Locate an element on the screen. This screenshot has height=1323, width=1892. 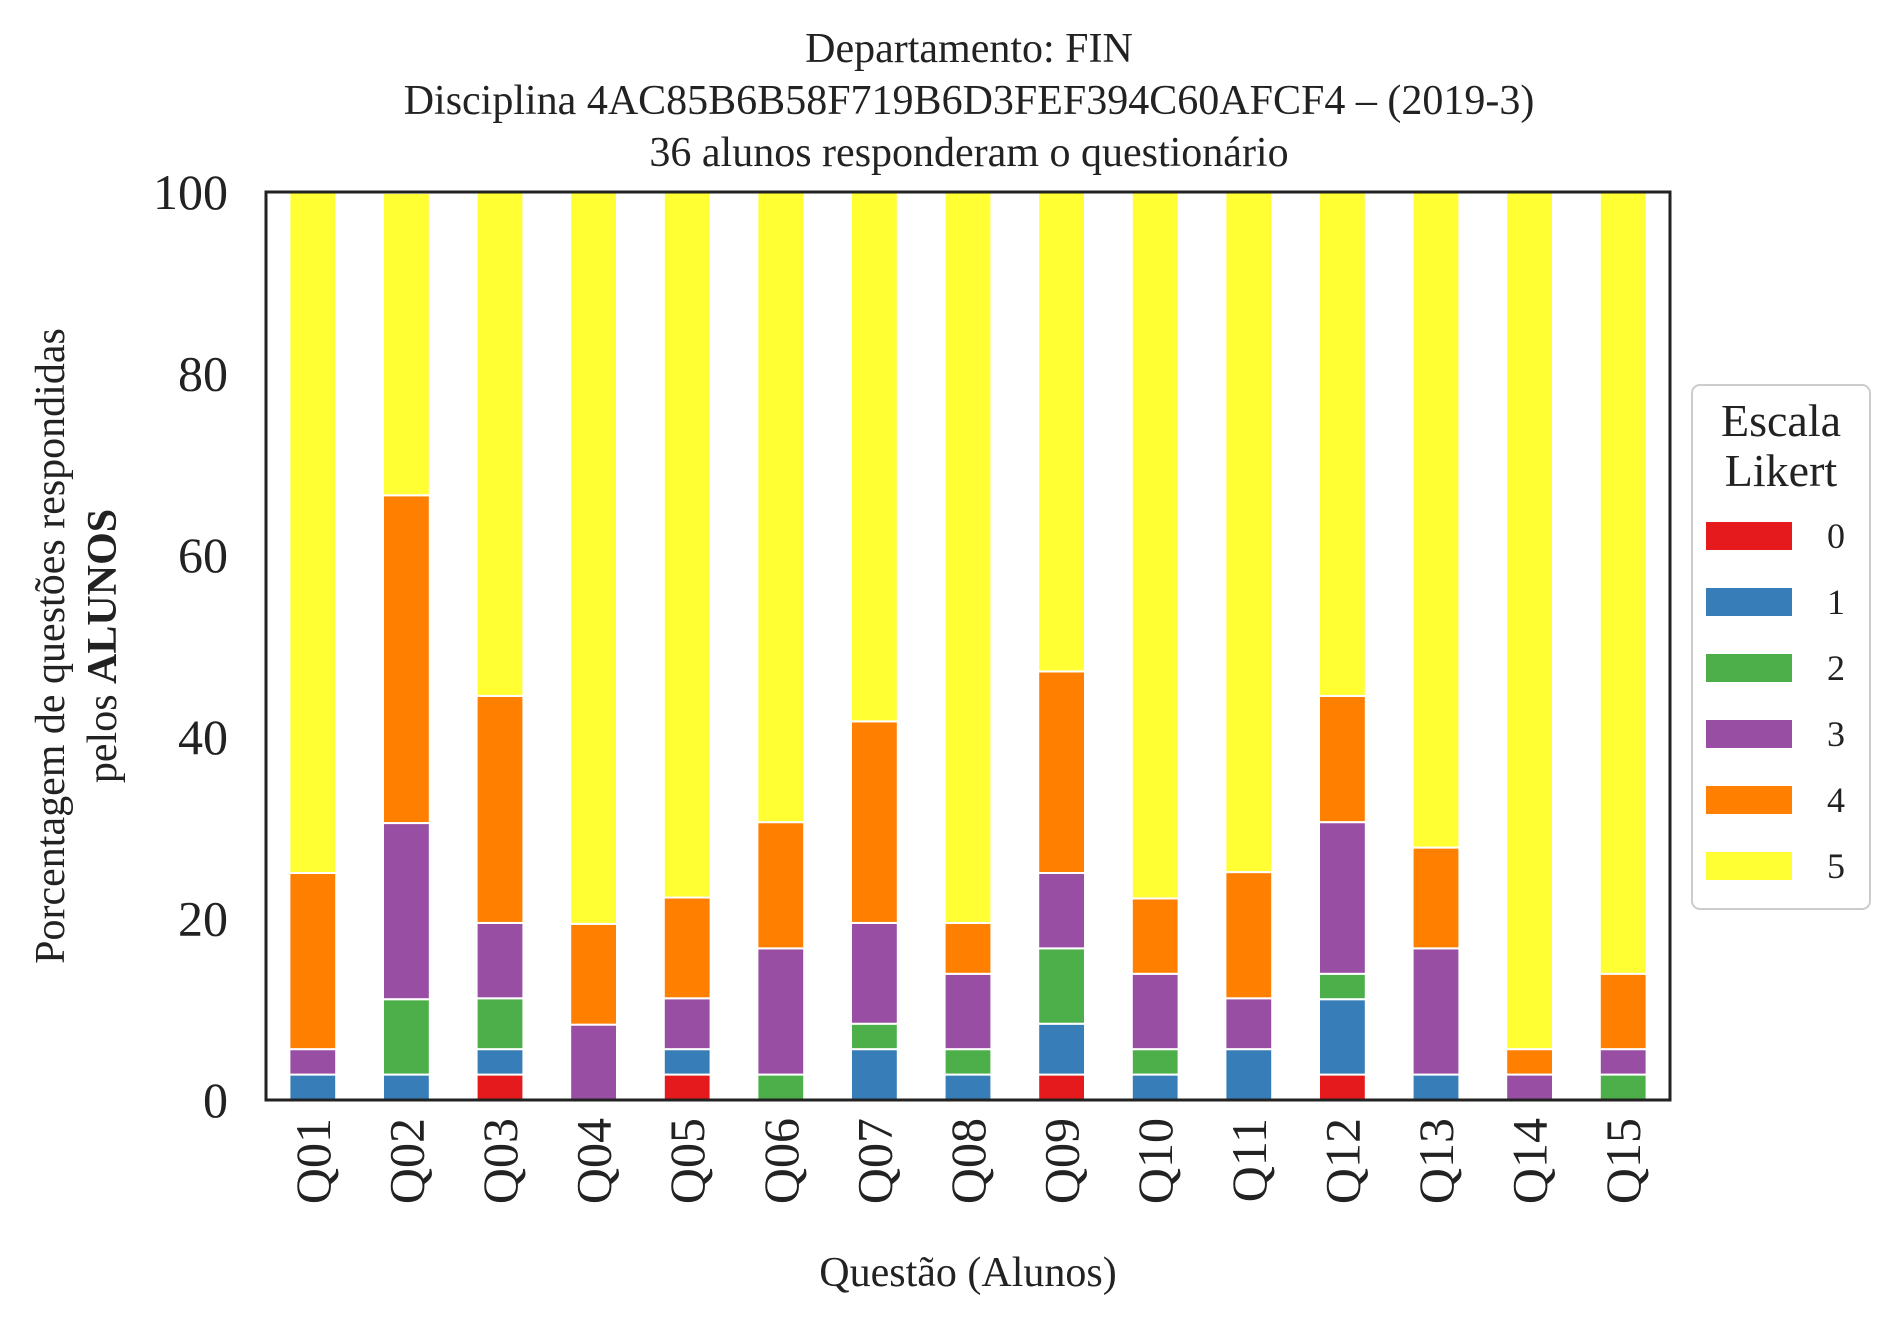
x-tick-q07: Q07 is located at coordinates (874, 1161).